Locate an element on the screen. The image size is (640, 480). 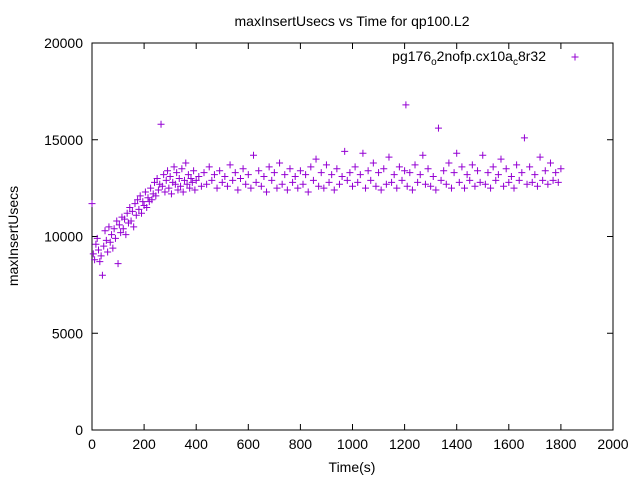
legend-label-part: 2nofp.cx10a is located at coordinates (475, 56).